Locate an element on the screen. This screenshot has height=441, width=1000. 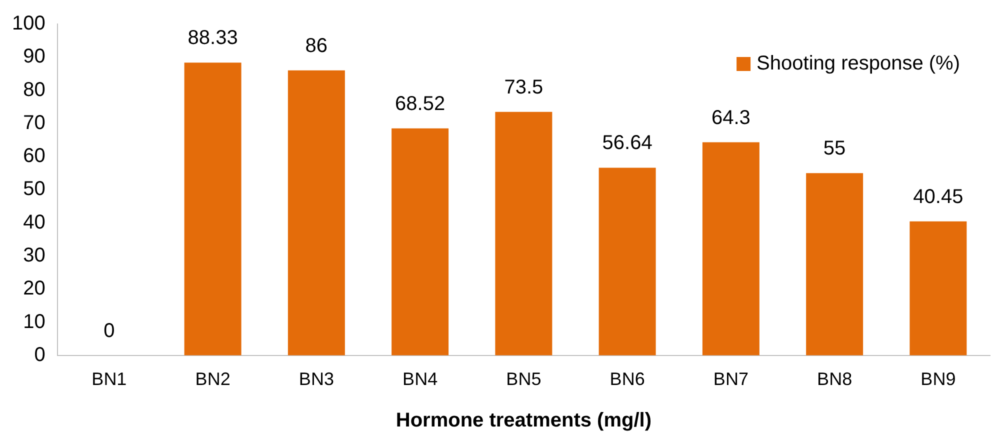
x-tick-label: BN8 is located at coordinates (834, 379).